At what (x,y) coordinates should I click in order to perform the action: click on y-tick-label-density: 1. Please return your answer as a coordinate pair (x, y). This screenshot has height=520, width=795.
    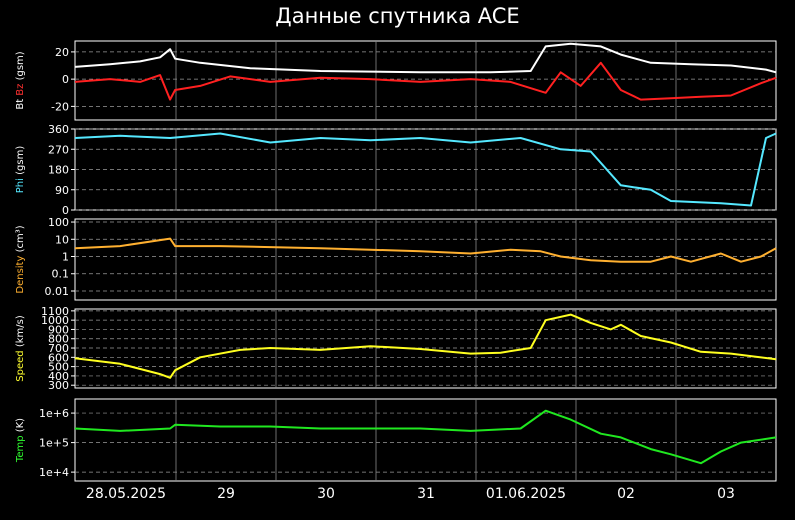
    Looking at the image, I should click on (65, 257).